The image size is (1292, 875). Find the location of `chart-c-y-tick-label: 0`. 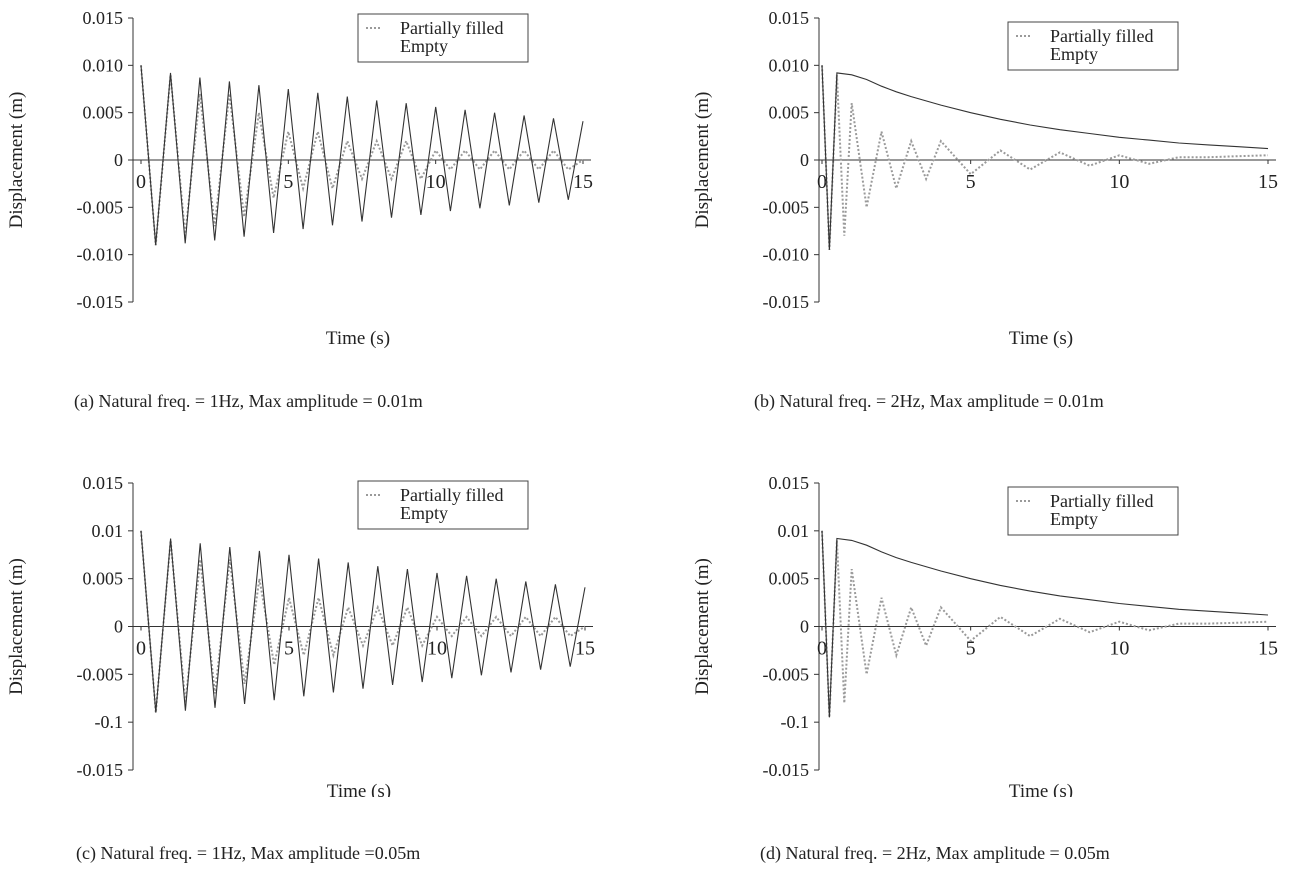

chart-c-y-tick-label: 0 is located at coordinates (118, 627).